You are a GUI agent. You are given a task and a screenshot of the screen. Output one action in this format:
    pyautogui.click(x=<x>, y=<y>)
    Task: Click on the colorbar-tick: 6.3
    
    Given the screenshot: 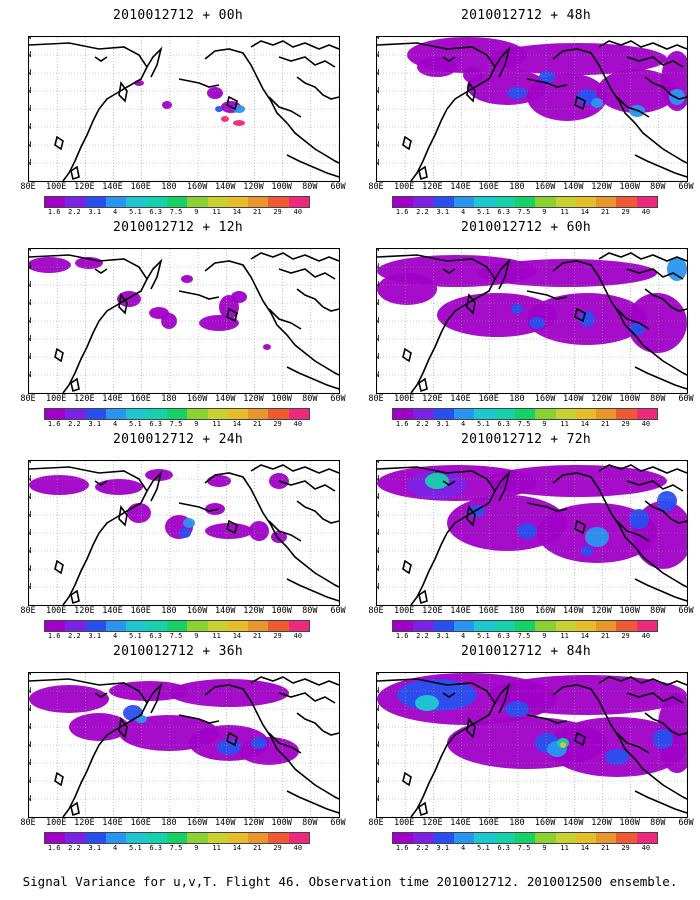 What is the action you would take?
    pyautogui.click(x=504, y=636)
    